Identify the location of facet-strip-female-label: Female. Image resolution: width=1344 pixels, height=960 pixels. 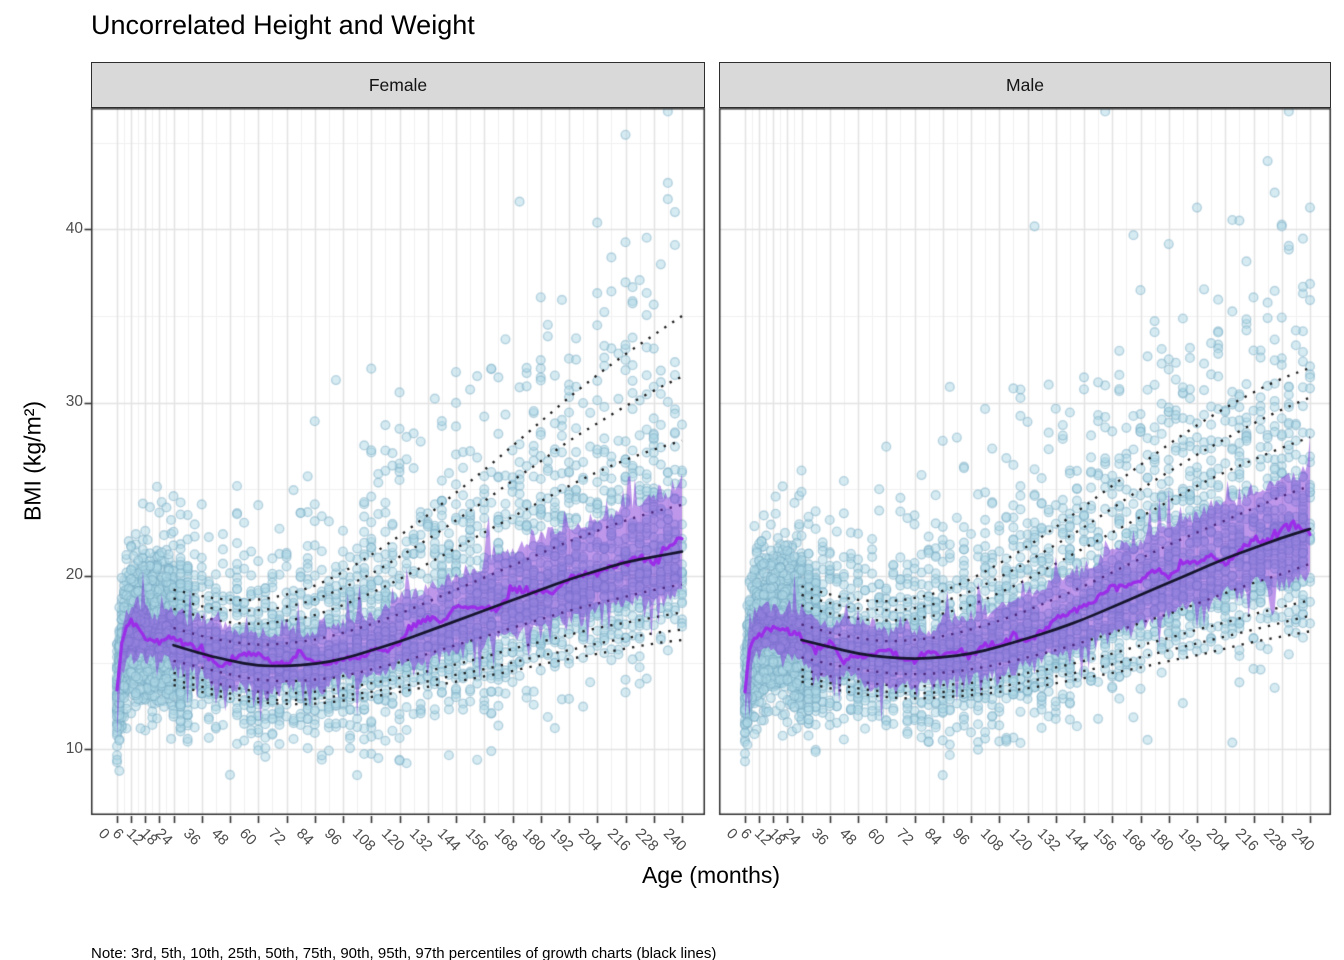
(398, 84).